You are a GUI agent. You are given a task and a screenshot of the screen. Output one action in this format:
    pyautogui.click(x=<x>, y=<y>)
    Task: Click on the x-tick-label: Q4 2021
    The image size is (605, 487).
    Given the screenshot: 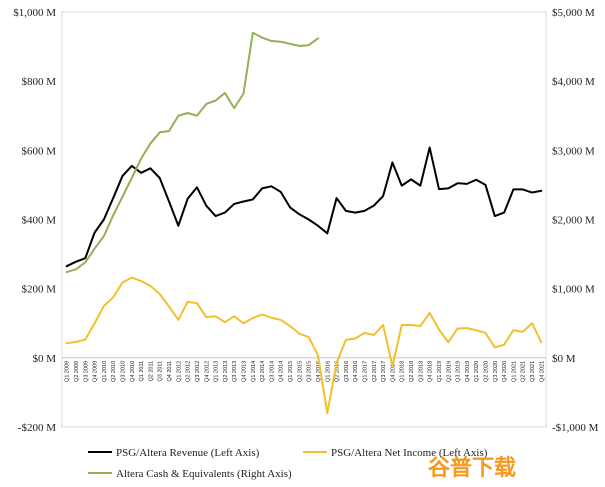 What is the action you would take?
    pyautogui.click(x=542, y=371)
    